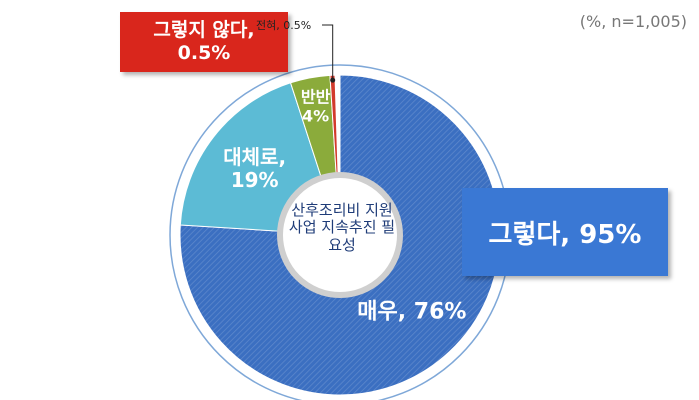 This screenshot has width=699, height=400. Describe the element at coordinates (255, 168) in the screenshot. I see `value-label: 대체로, 19%` at that location.